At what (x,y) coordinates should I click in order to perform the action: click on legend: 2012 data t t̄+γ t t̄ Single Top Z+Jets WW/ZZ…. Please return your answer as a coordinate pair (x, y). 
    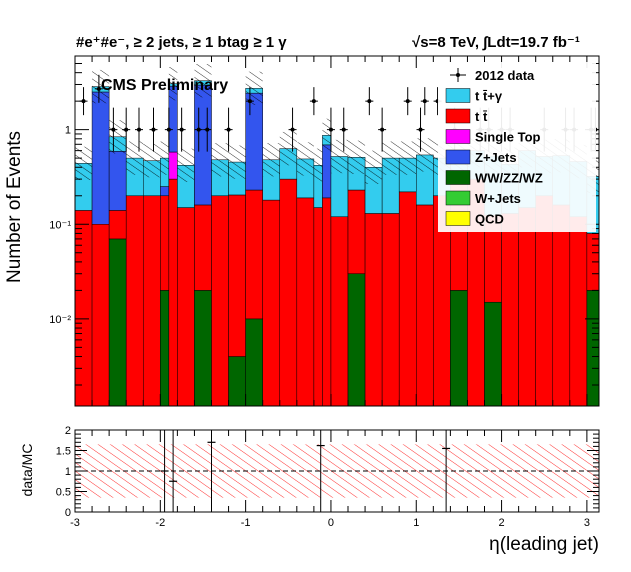
    Looking at the image, I should click on (517, 147).